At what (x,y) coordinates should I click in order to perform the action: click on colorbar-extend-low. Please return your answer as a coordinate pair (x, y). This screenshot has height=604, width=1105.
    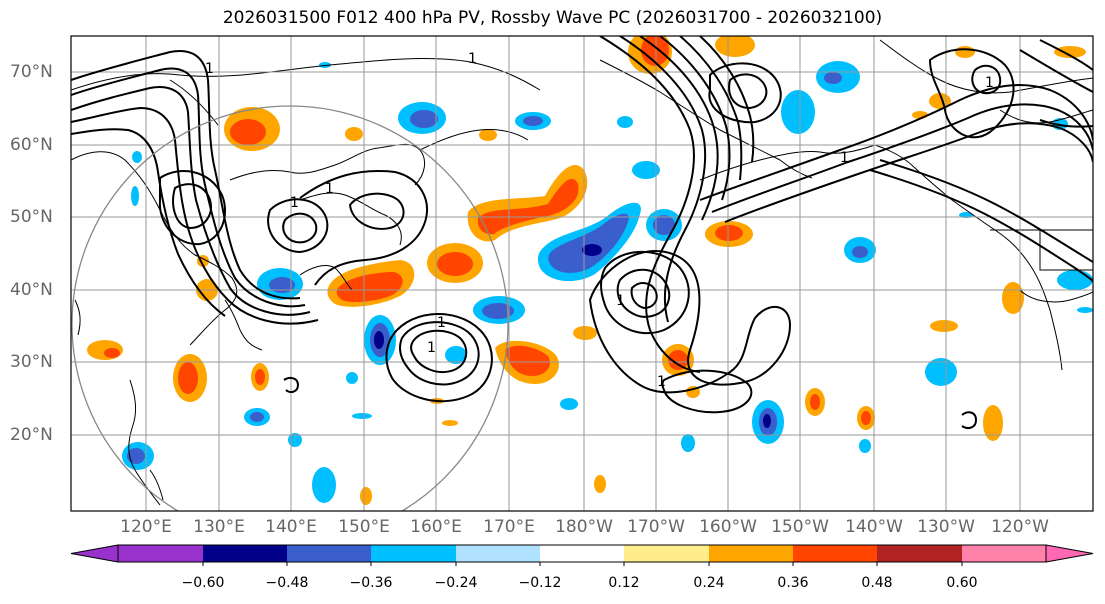
    Looking at the image, I should click on (94, 553).